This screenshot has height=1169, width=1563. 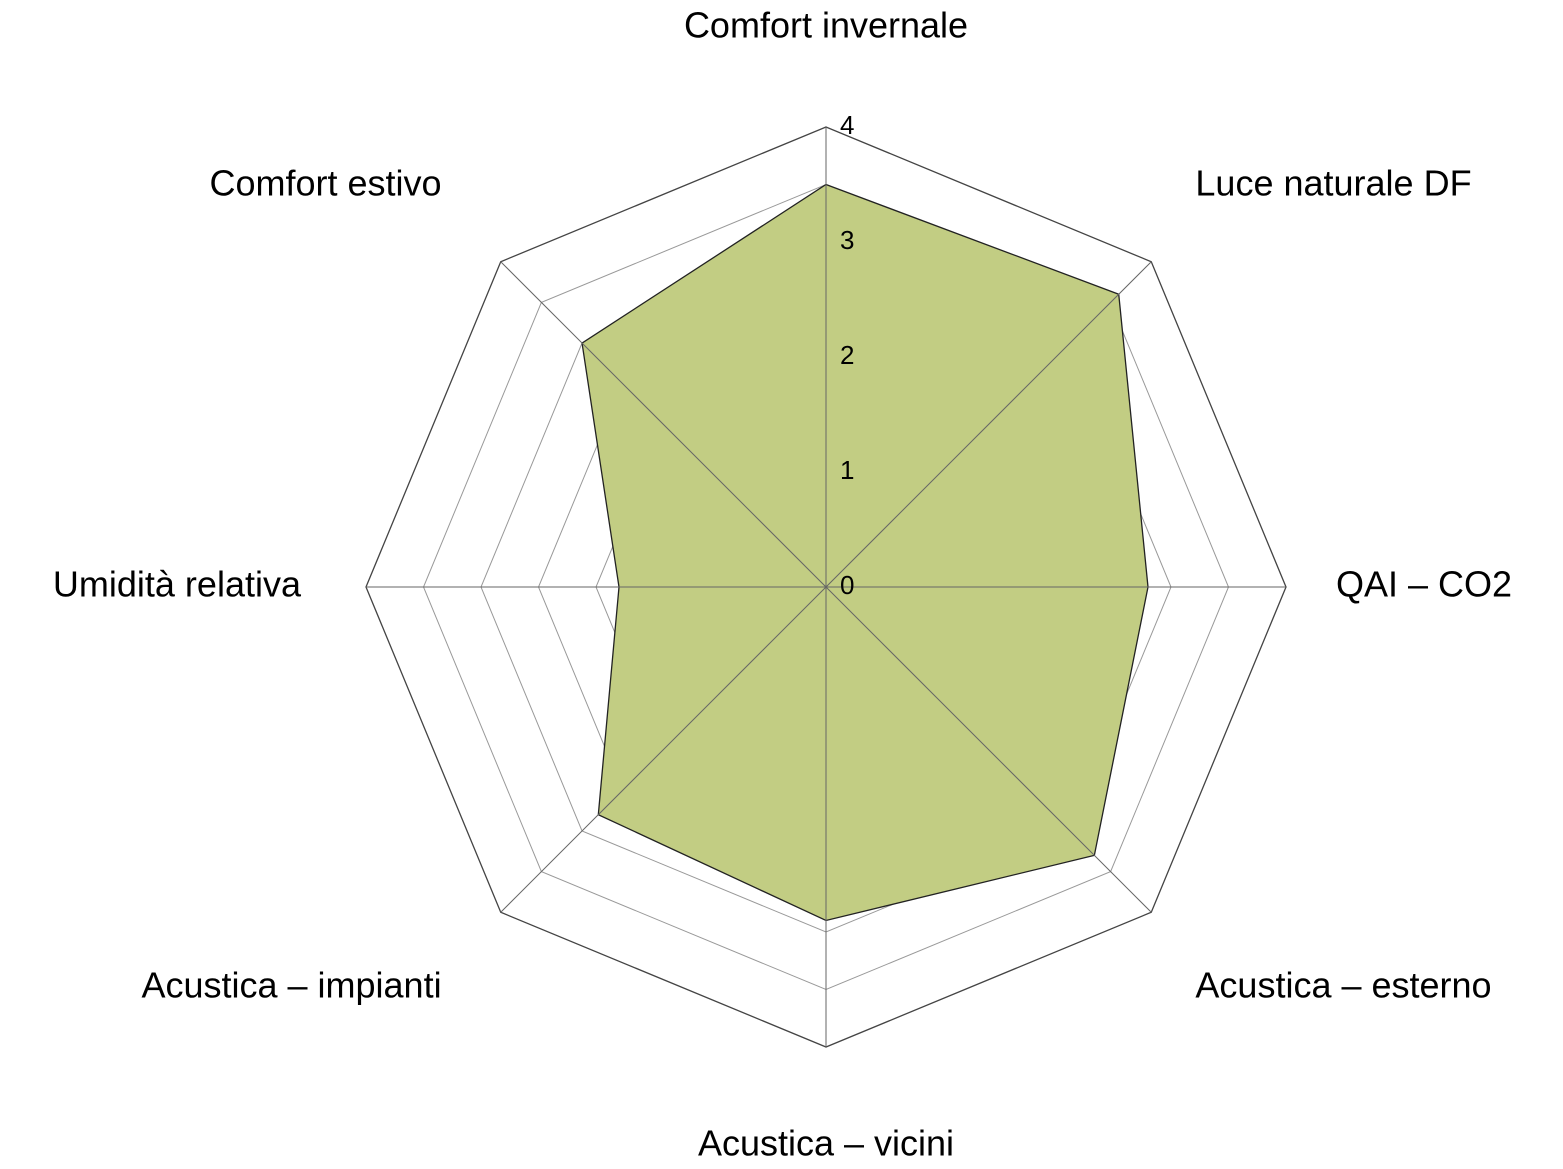 I want to click on y-tick-label: 3, so click(x=847, y=240).